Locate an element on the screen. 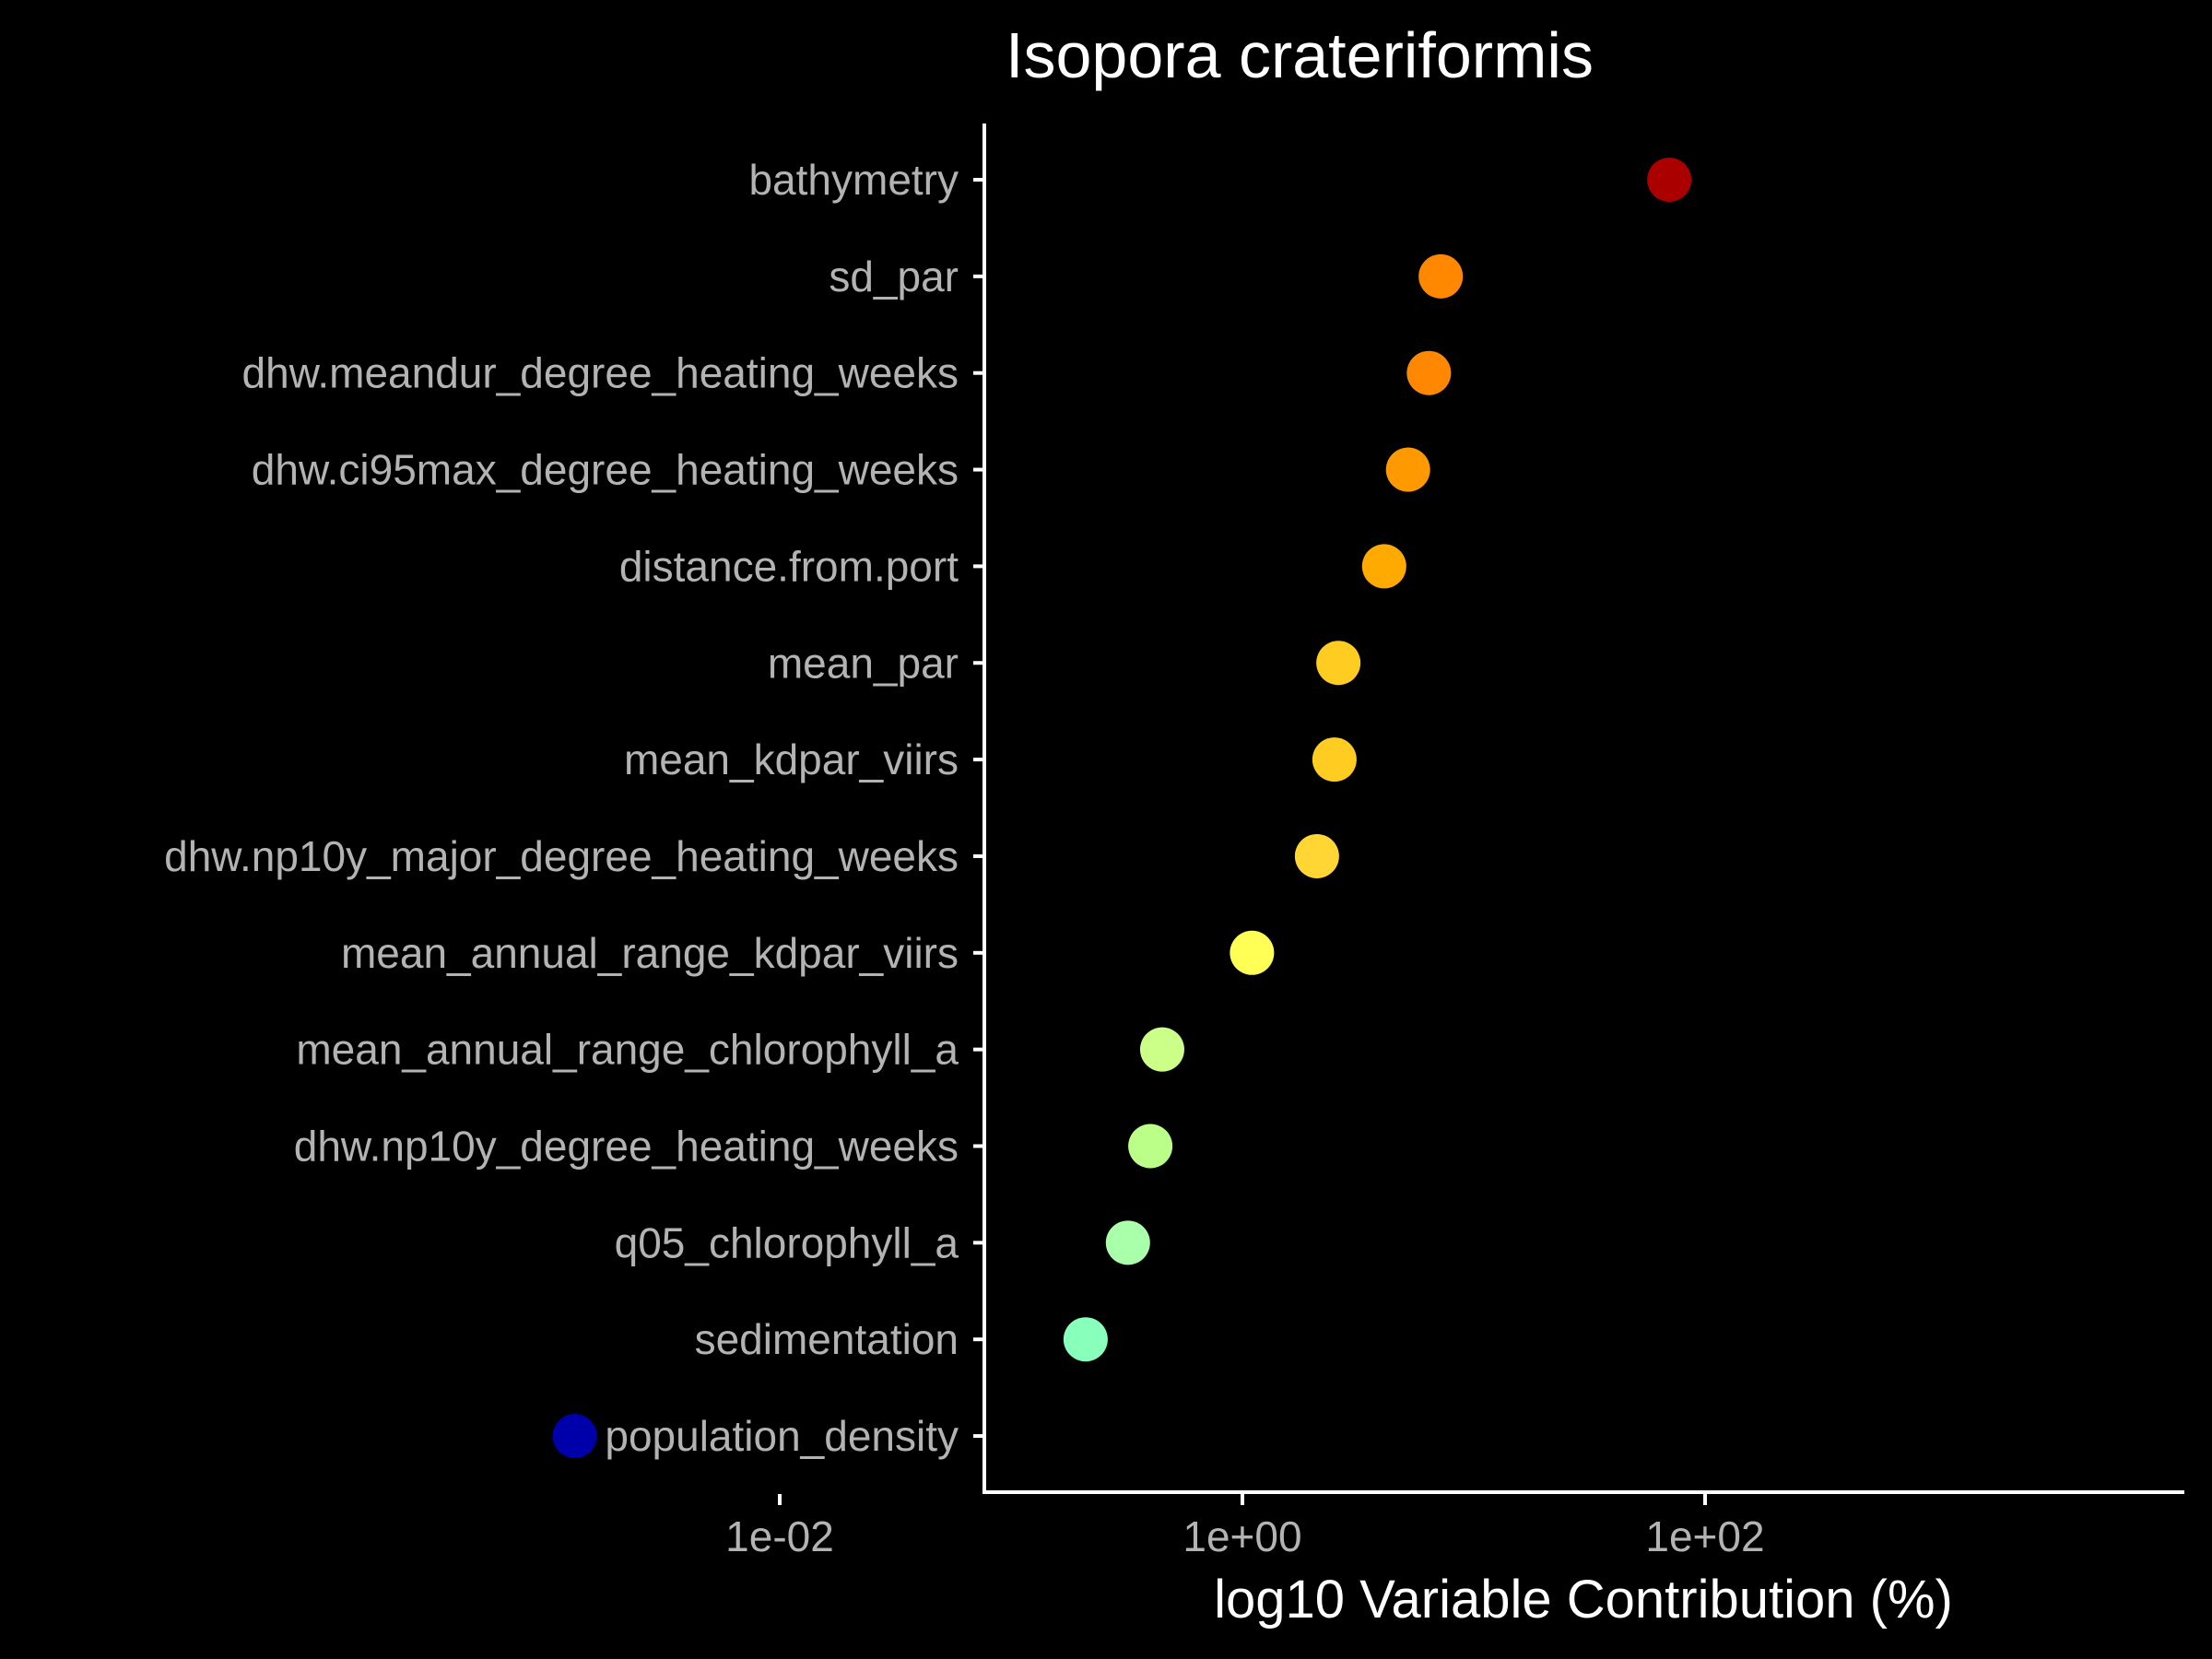 Image resolution: width=2212 pixels, height=1659 pixels. y-tick-label: dhw.np10y_major_degree_heating_weeks is located at coordinates (561, 856).